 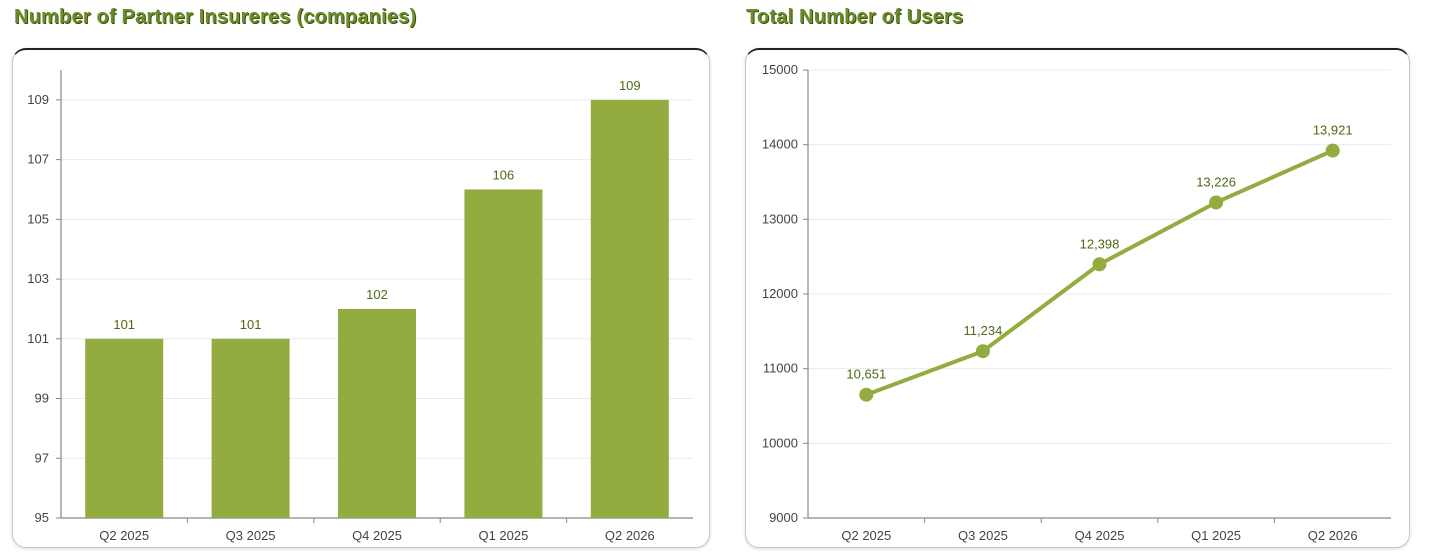 What do you see at coordinates (855, 17) in the screenshot?
I see `line-chart-title: Total Number of Users` at bounding box center [855, 17].